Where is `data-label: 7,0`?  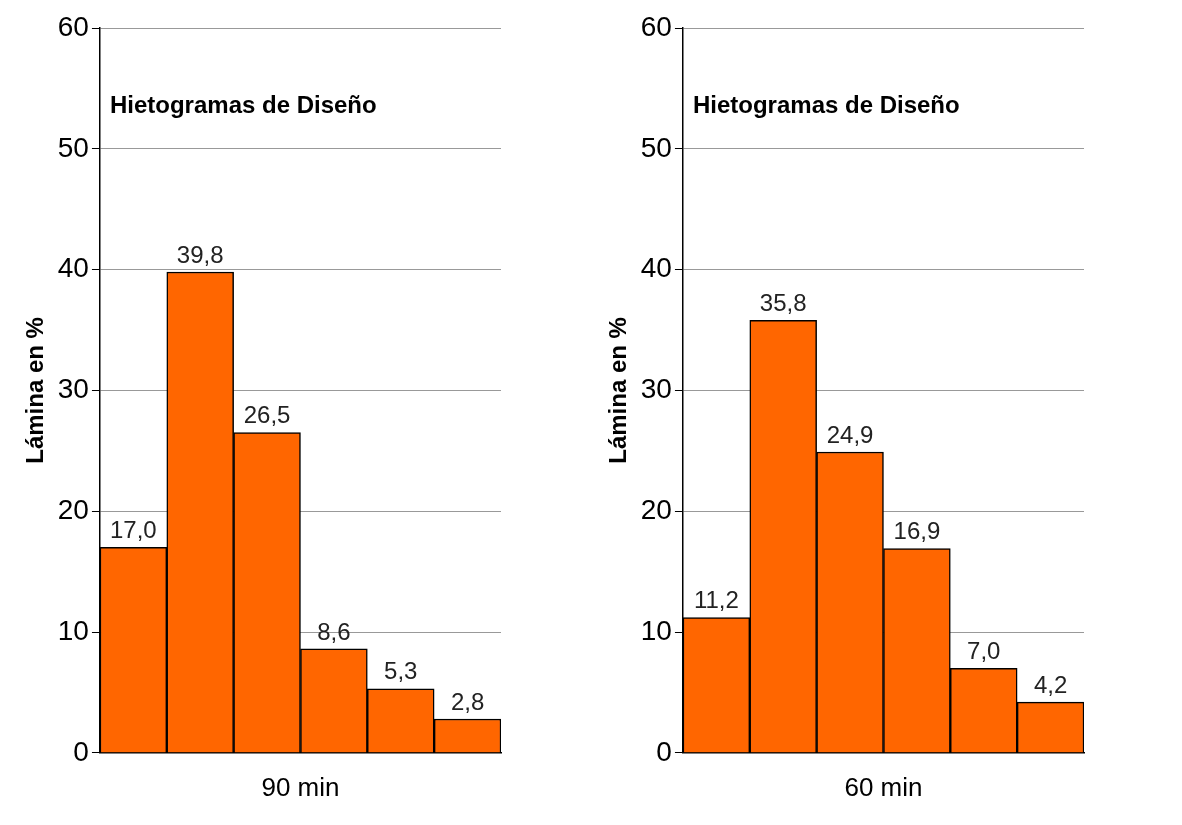 data-label: 7,0 is located at coordinates (984, 650).